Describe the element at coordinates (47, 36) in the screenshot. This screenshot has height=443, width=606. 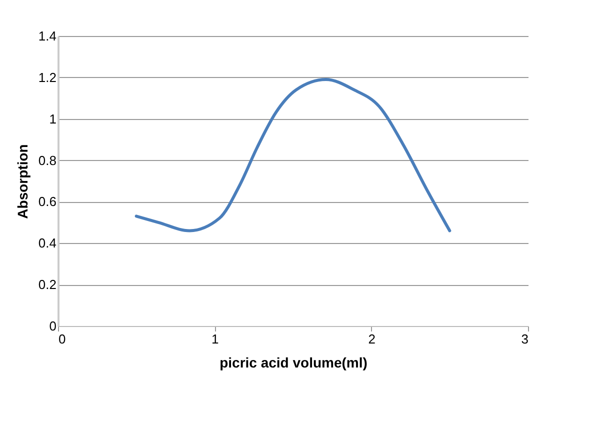
I see `y-tick-label: 1.4` at that location.